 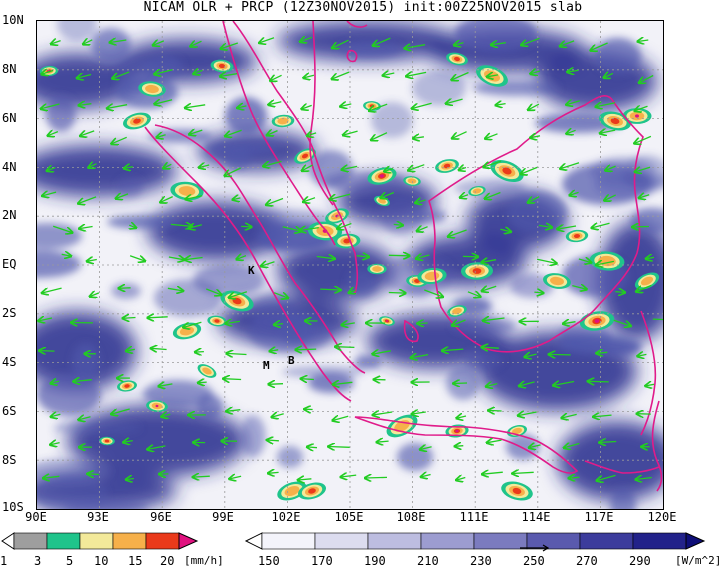 I want to click on coastline-sumatra-east, so click(x=260, y=249).